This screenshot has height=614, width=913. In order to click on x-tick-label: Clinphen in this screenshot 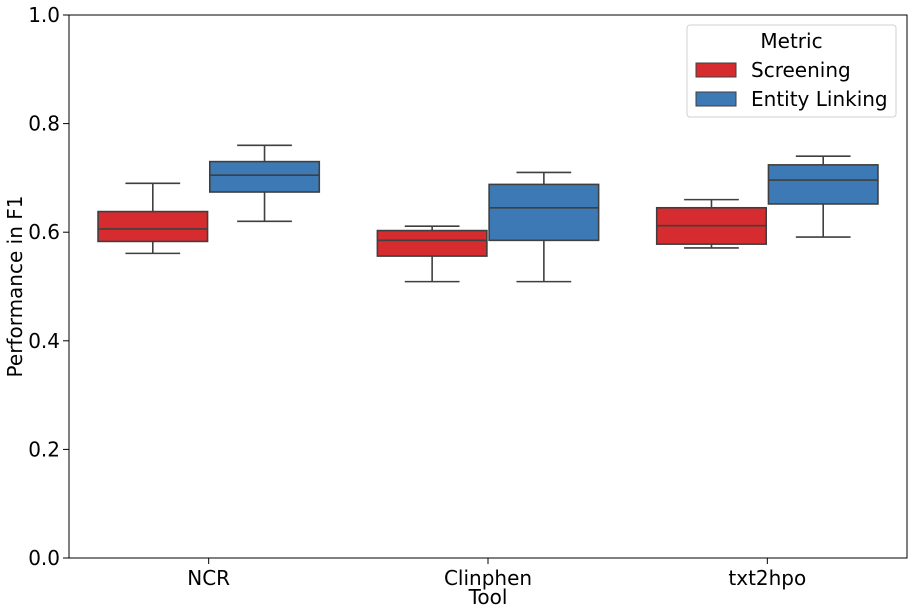, I will do `click(488, 578)`.